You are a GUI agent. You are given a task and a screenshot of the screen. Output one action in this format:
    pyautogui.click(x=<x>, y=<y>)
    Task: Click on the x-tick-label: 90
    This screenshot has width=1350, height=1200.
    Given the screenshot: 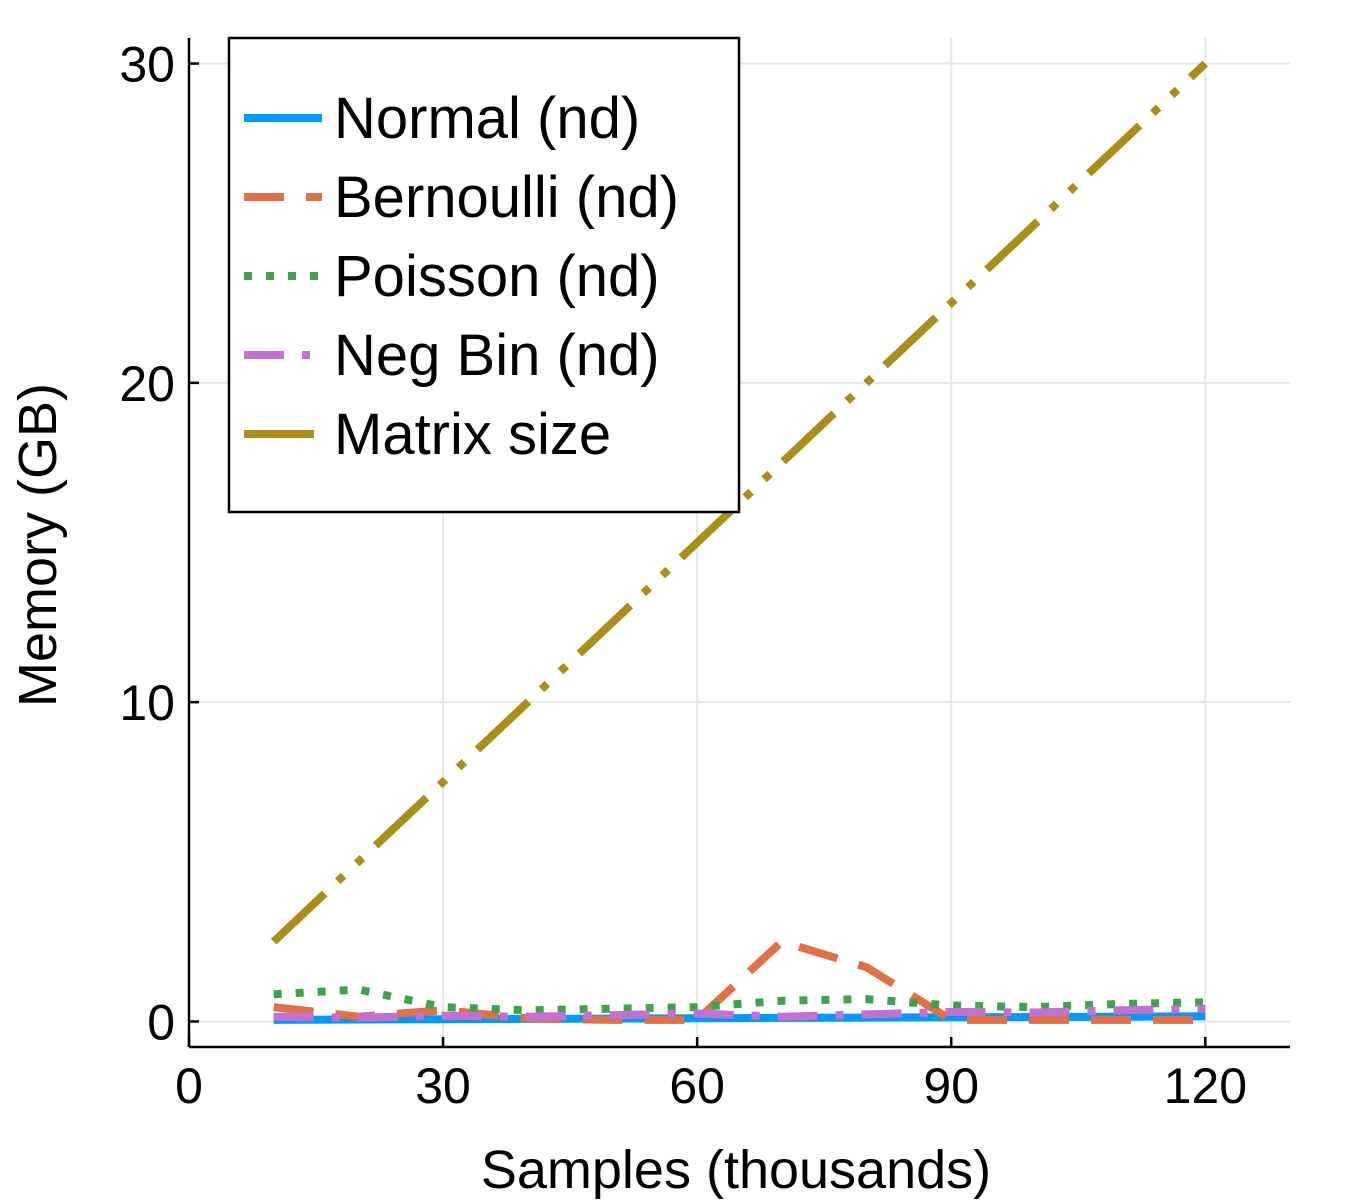 What is the action you would take?
    pyautogui.click(x=951, y=1086)
    